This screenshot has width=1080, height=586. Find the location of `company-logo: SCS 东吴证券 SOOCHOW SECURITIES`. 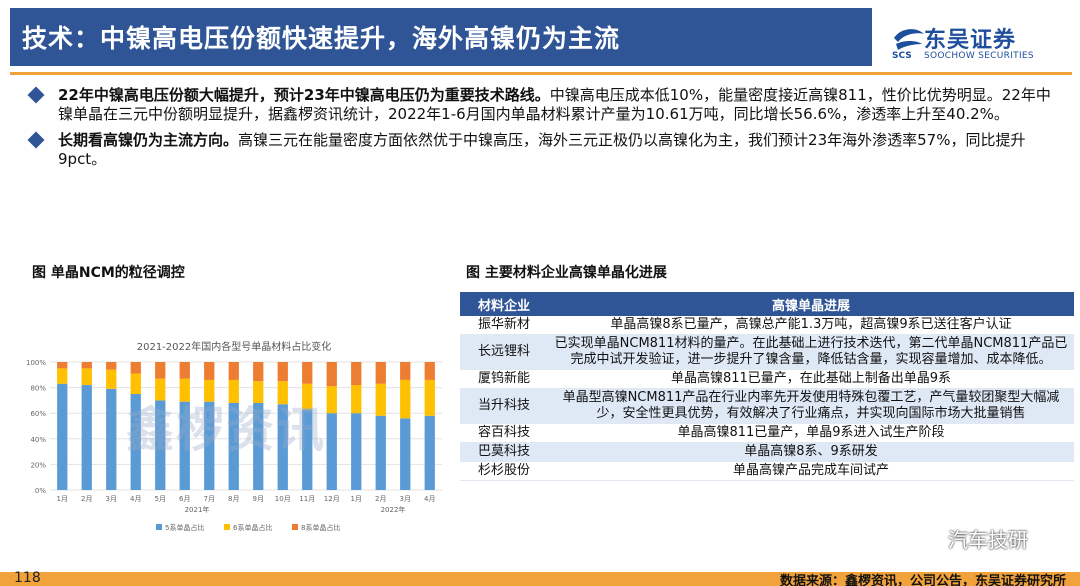

company-logo: SCS 东吴证券 SOOCHOW SECURITIES is located at coordinates (980, 44).